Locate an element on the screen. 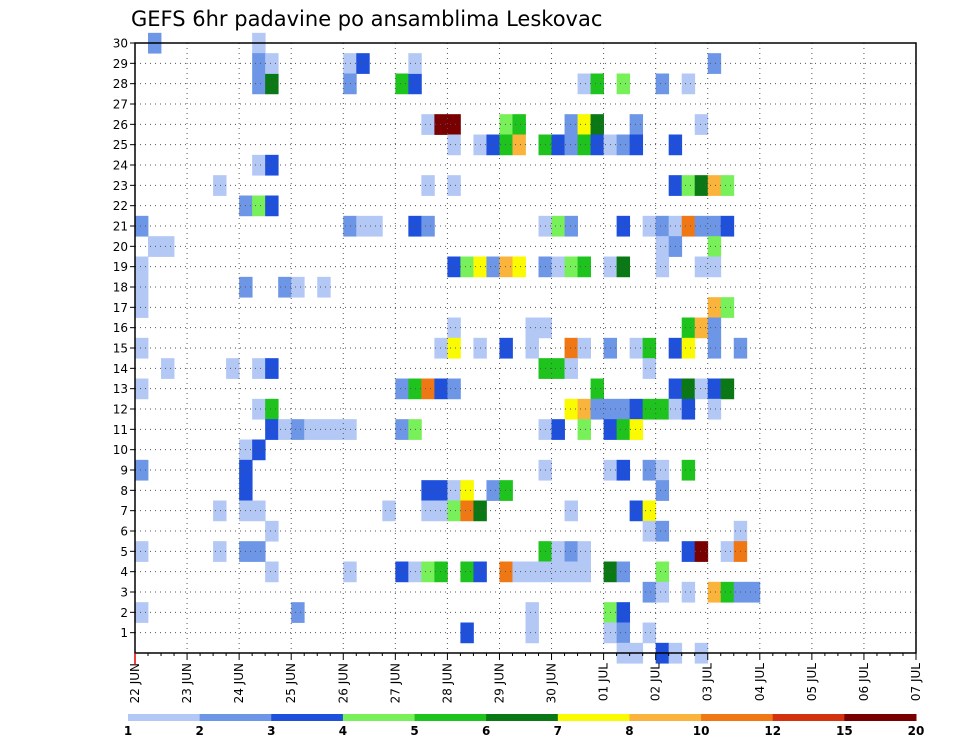 This screenshot has height=742, width=960. y-tick-label-19: 19 is located at coordinates (120, 267).